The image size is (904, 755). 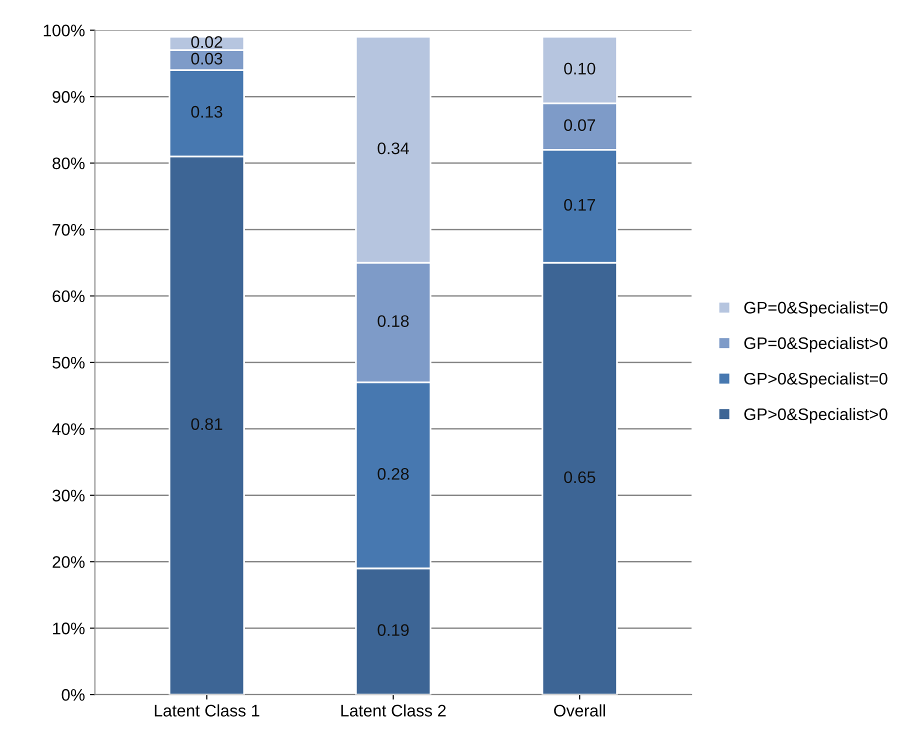 What do you see at coordinates (393, 321) in the screenshot?
I see `data-label: 0.18` at bounding box center [393, 321].